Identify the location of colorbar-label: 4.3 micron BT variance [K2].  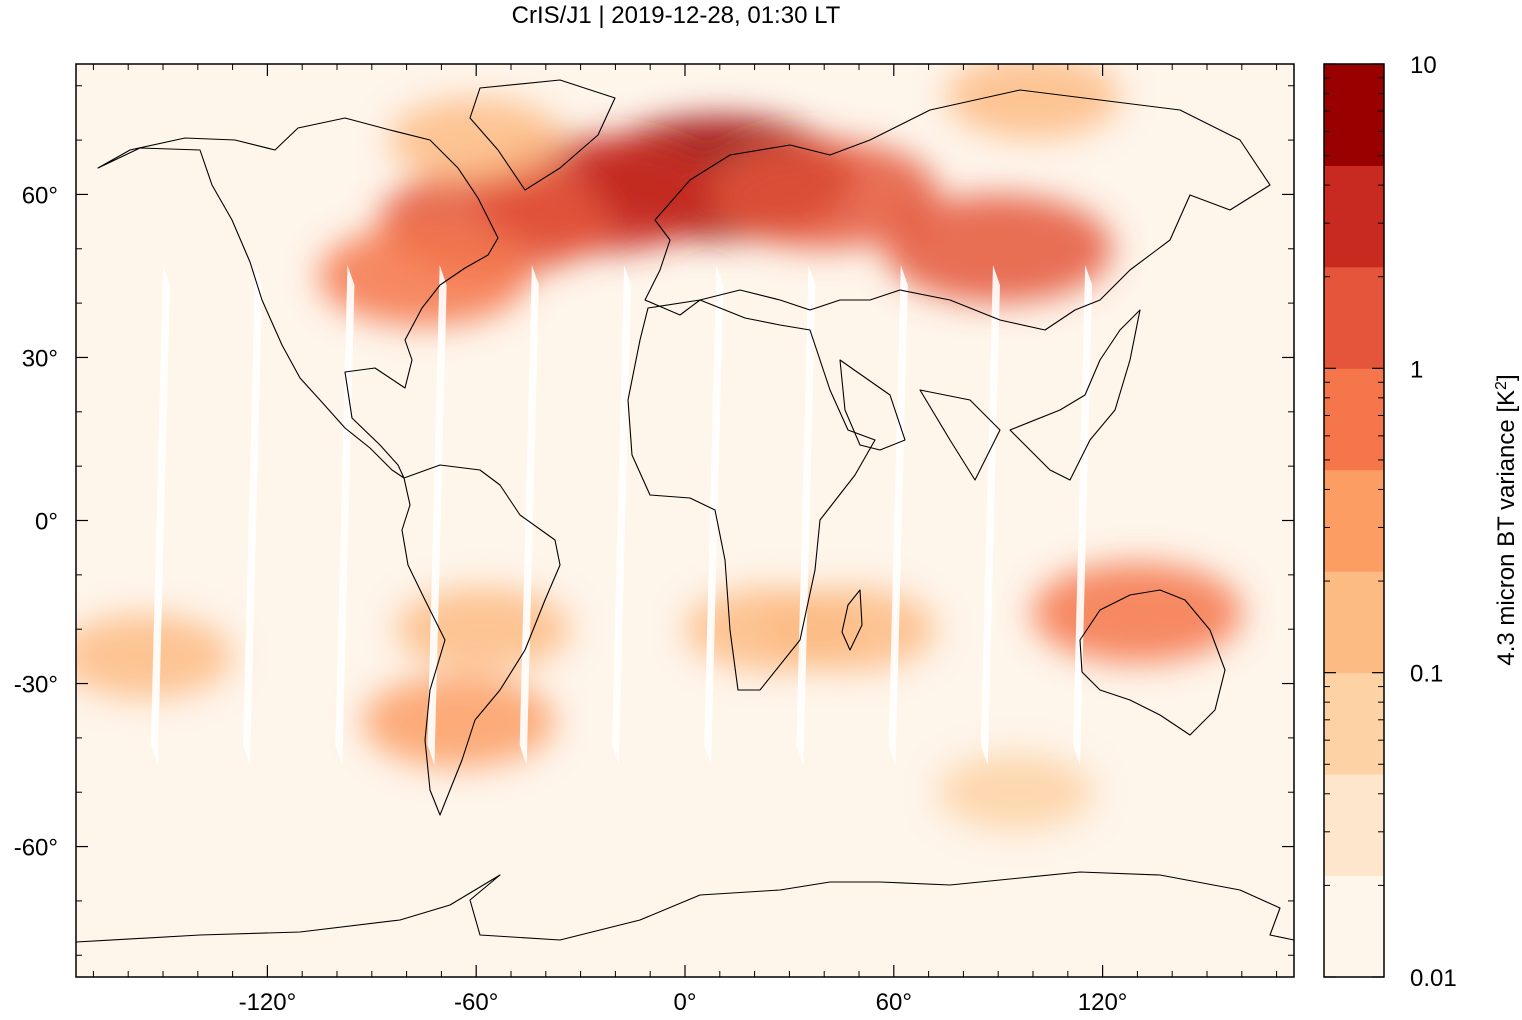
(1507, 519).